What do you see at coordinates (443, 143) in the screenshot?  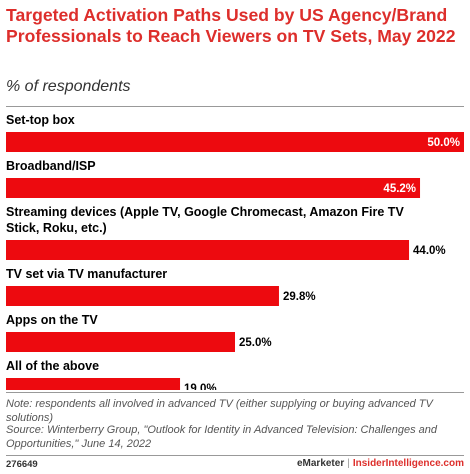 I see `value-label-set-top-box: 50.0%` at bounding box center [443, 143].